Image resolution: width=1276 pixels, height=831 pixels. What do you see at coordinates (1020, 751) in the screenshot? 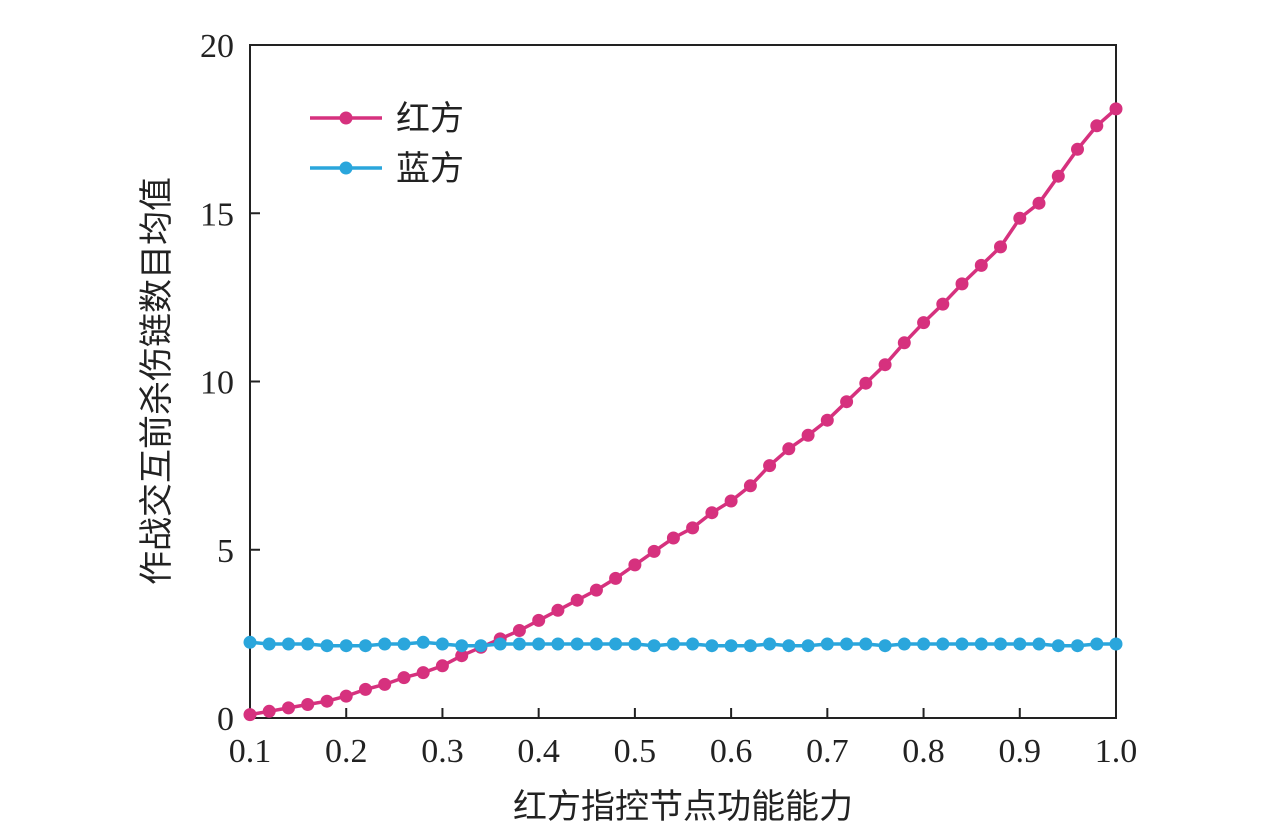
I see `x-tick-label: 0.9` at bounding box center [1020, 751].